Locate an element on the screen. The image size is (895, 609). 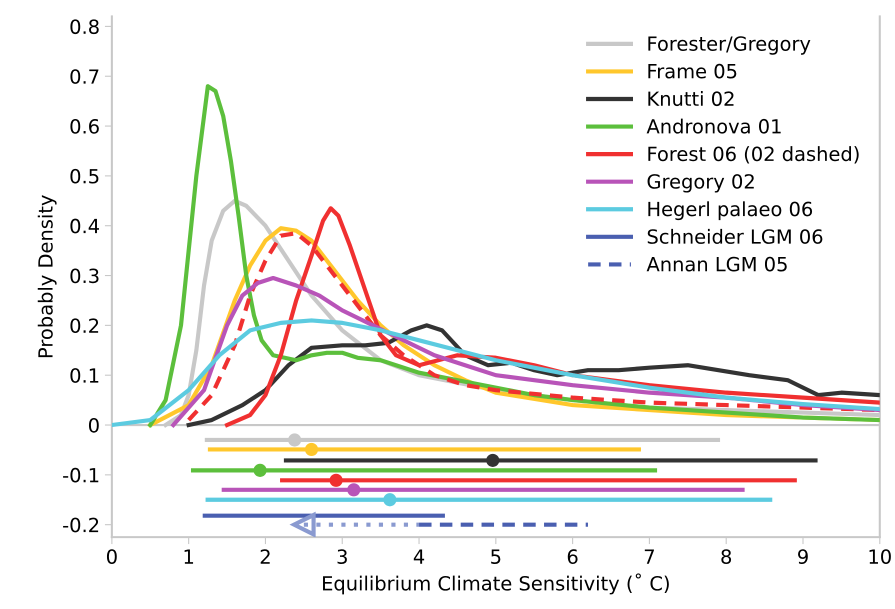
legend-label: Andronova 01 is located at coordinates (713, 126).